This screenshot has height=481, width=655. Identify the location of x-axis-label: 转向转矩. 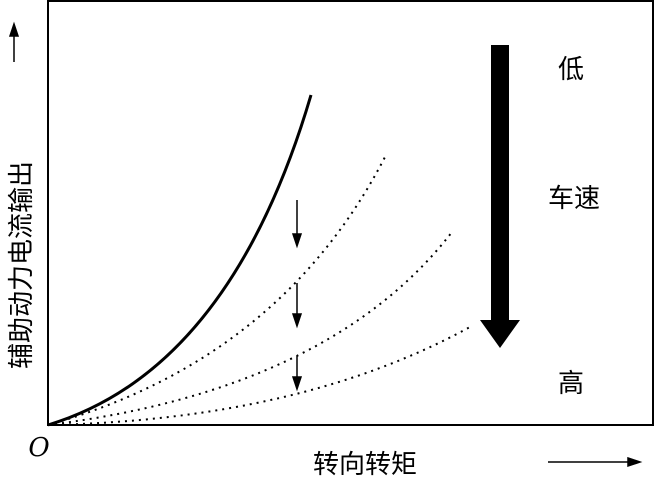
(365, 465).